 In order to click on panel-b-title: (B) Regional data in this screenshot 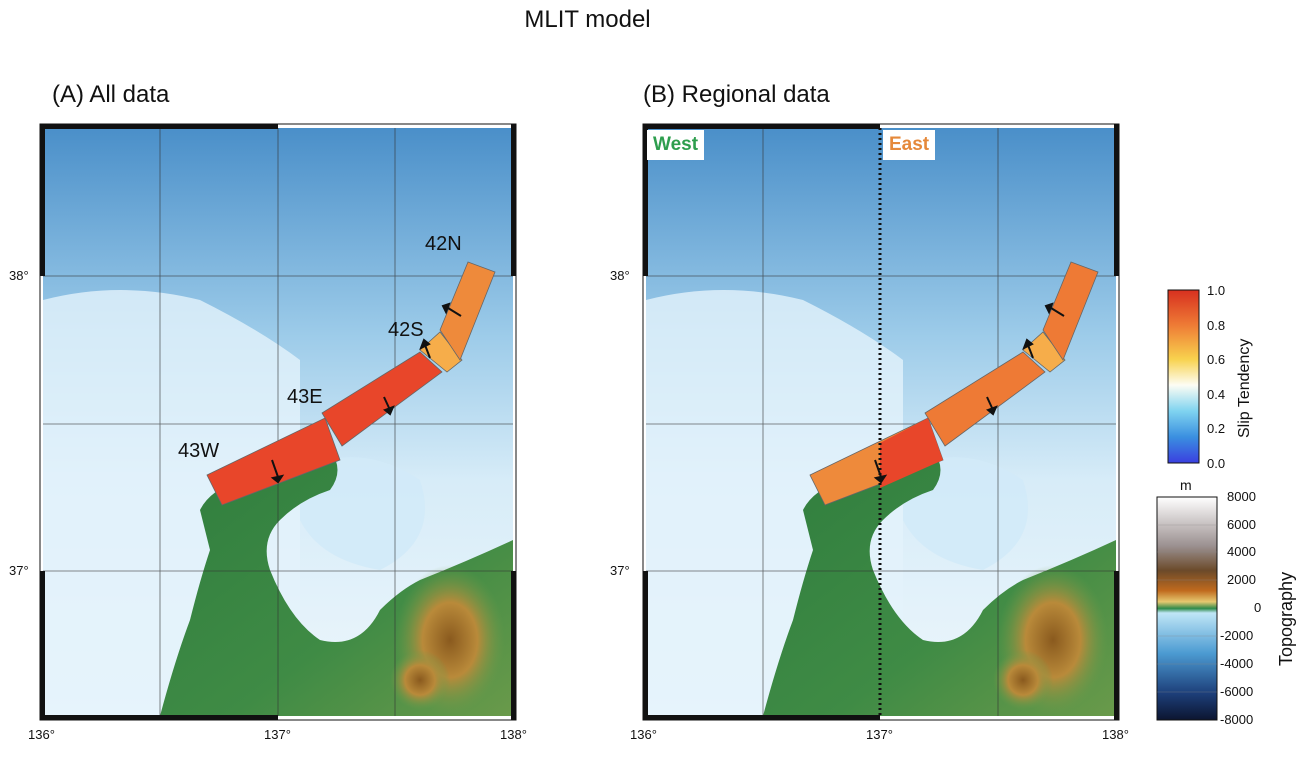, I will do `click(736, 94)`.